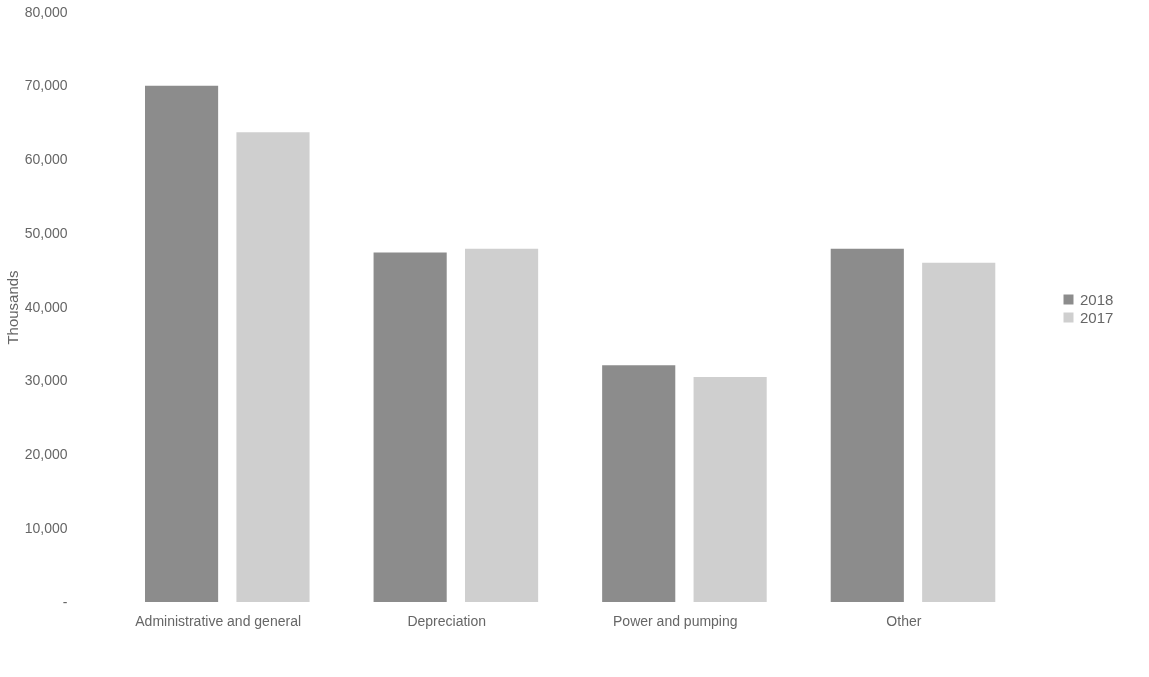  Describe the element at coordinates (46, 85) in the screenshot. I see `y-tick-label: 70,000` at that location.